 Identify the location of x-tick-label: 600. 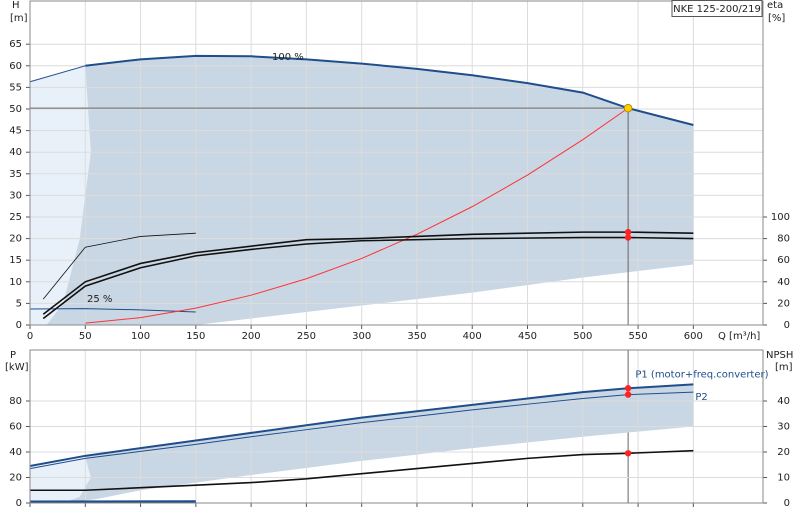
(693, 336).